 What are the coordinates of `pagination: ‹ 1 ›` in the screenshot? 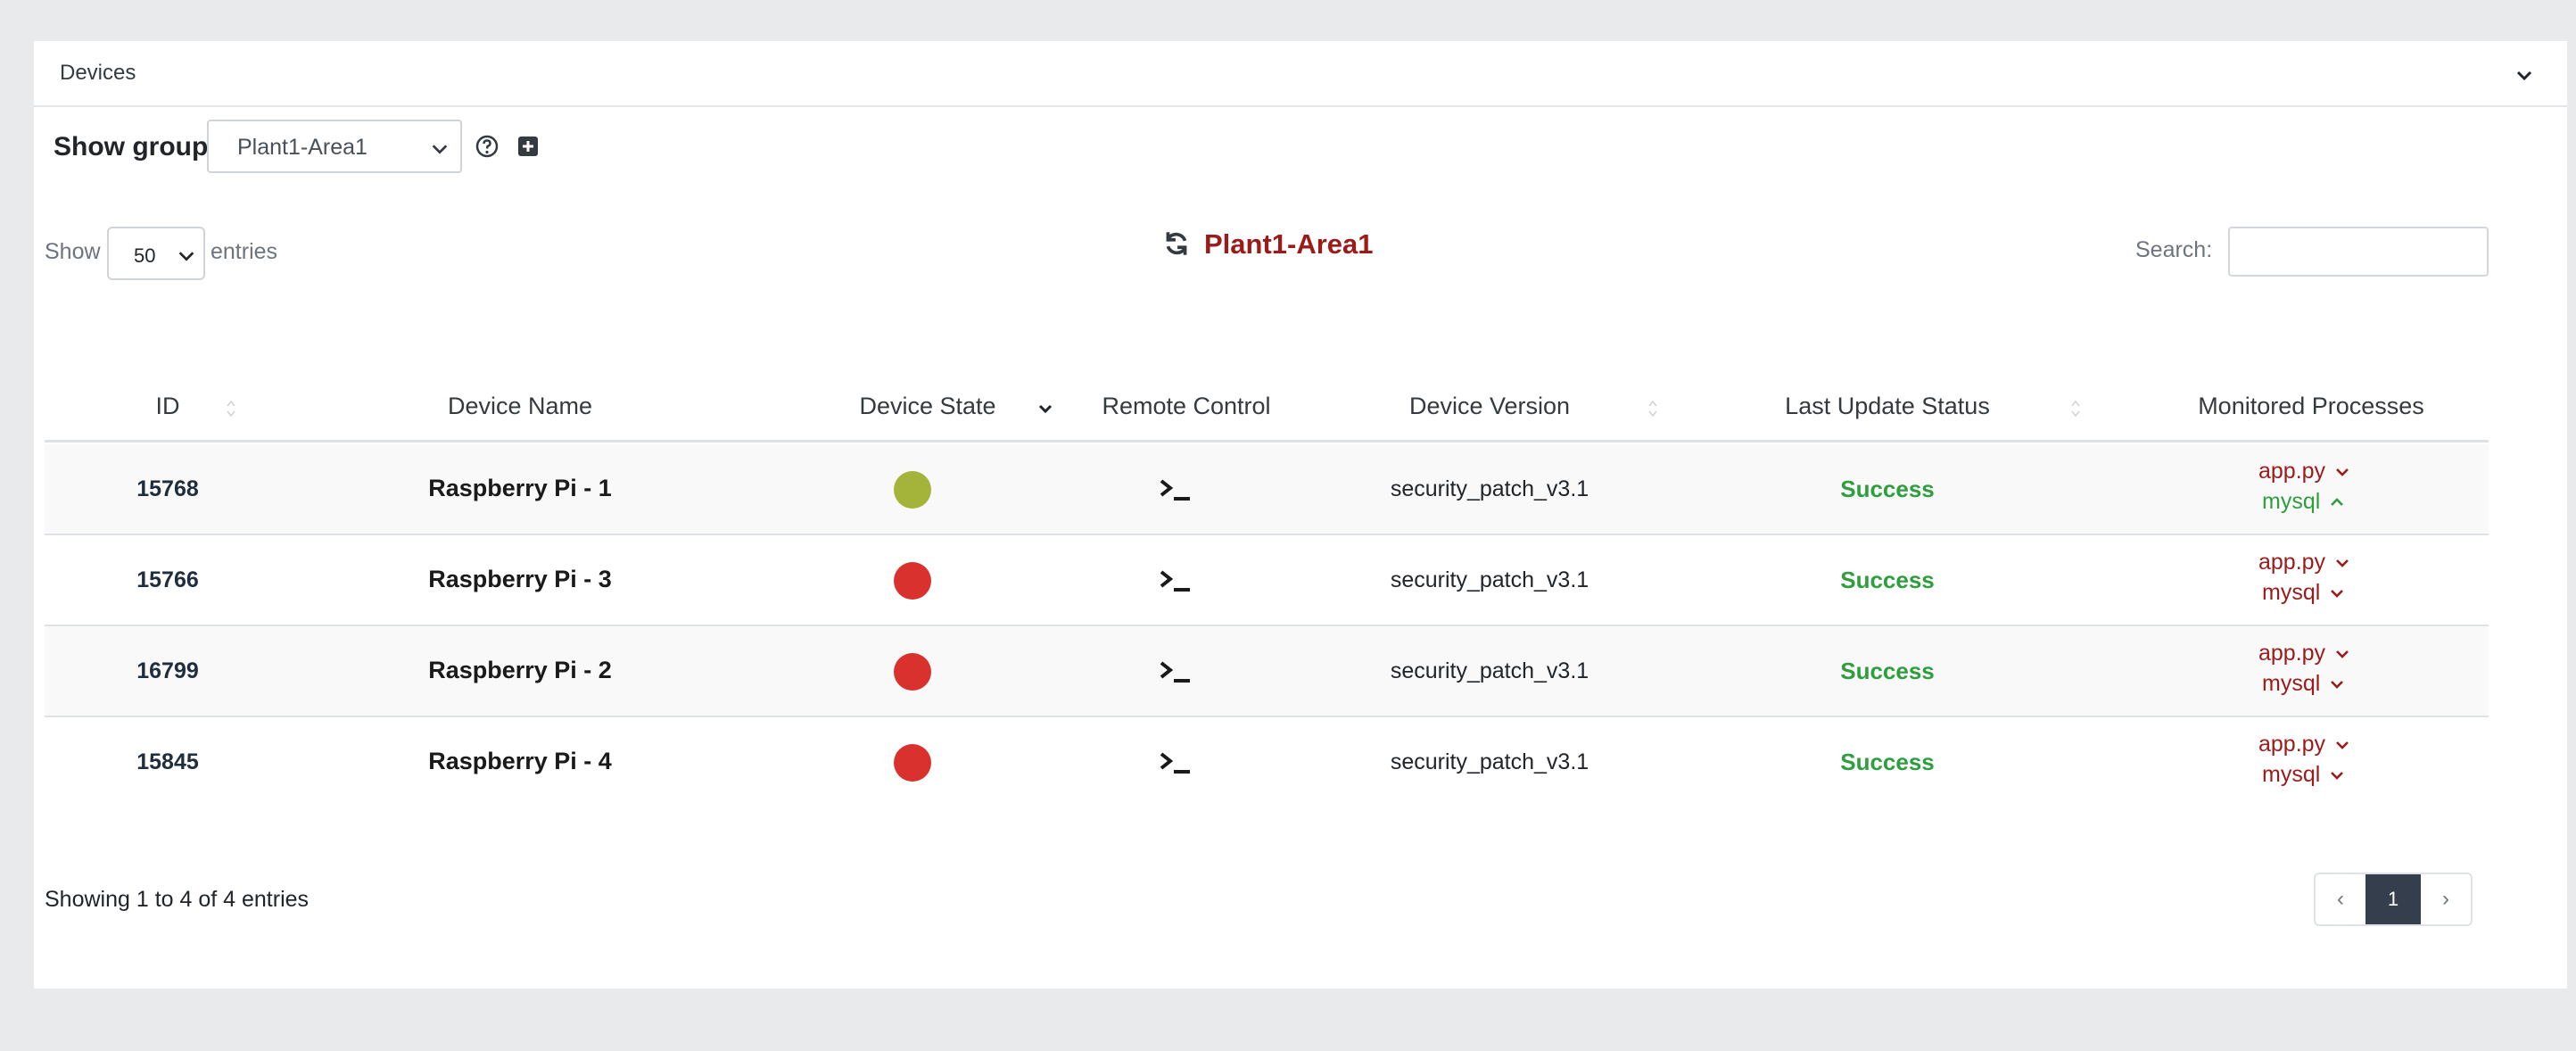 It's located at (2394, 899).